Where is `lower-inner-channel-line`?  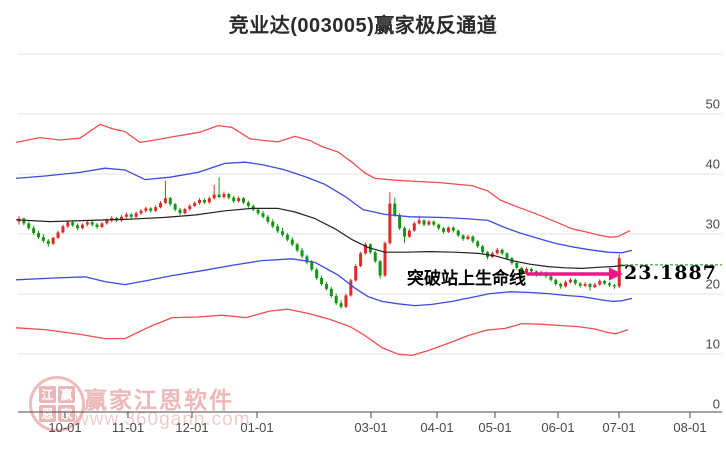
lower-inner-channel-line is located at coordinates (324, 282).